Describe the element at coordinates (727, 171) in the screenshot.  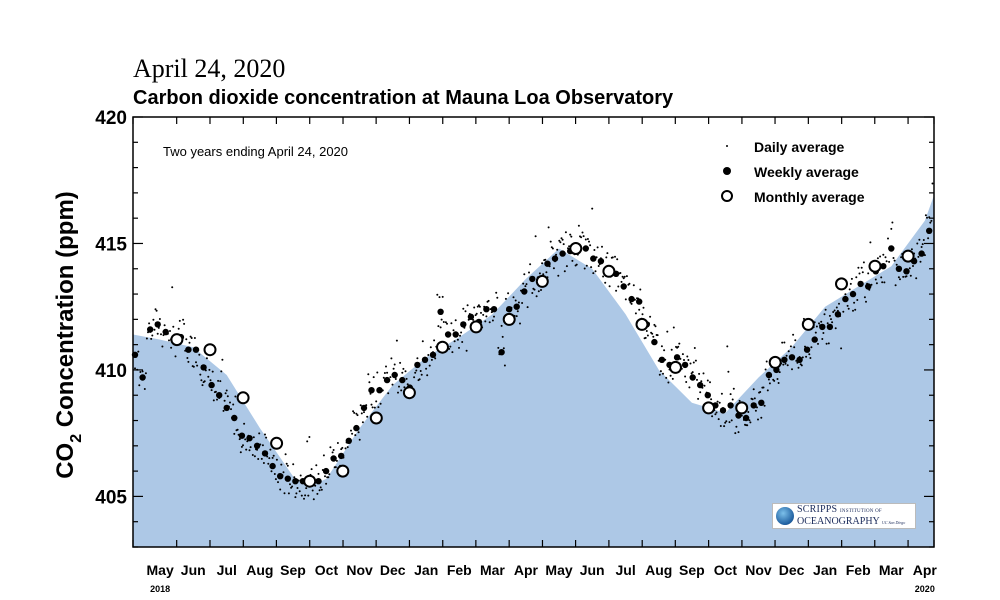
I see `legend-weekly-marker` at that location.